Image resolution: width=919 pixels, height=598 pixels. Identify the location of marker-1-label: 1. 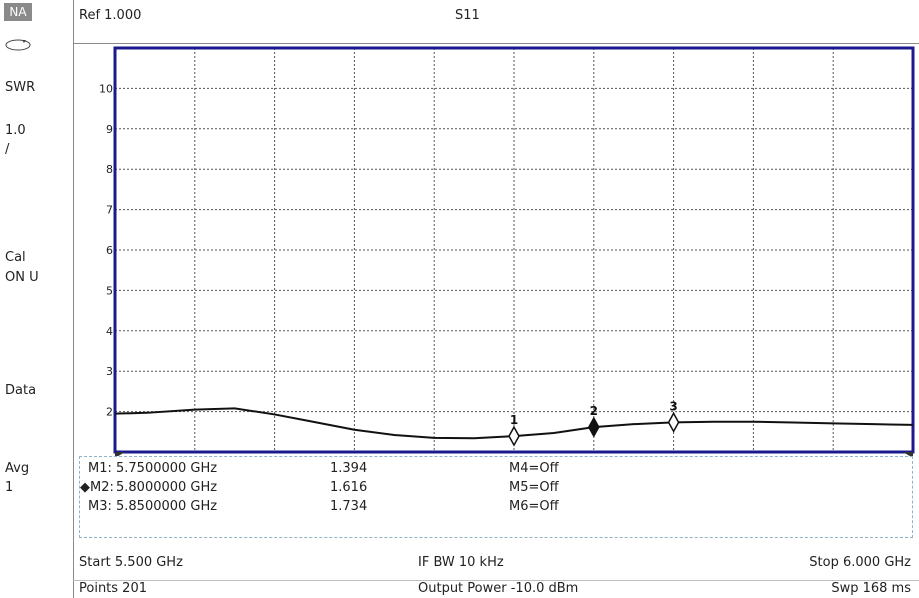
(514, 420).